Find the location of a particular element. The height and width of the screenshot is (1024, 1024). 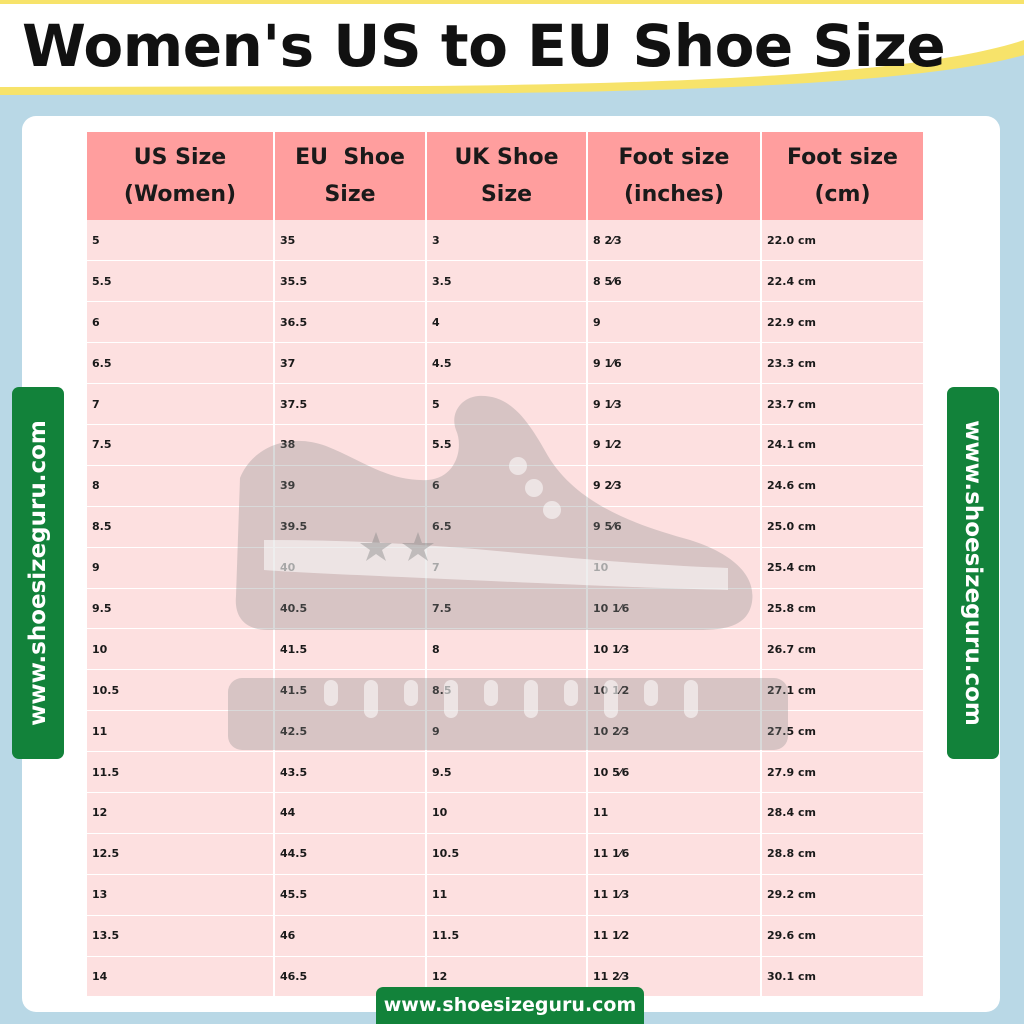

website-badge-right-text: www.shoesizeguru.com is located at coordinates (973, 573).